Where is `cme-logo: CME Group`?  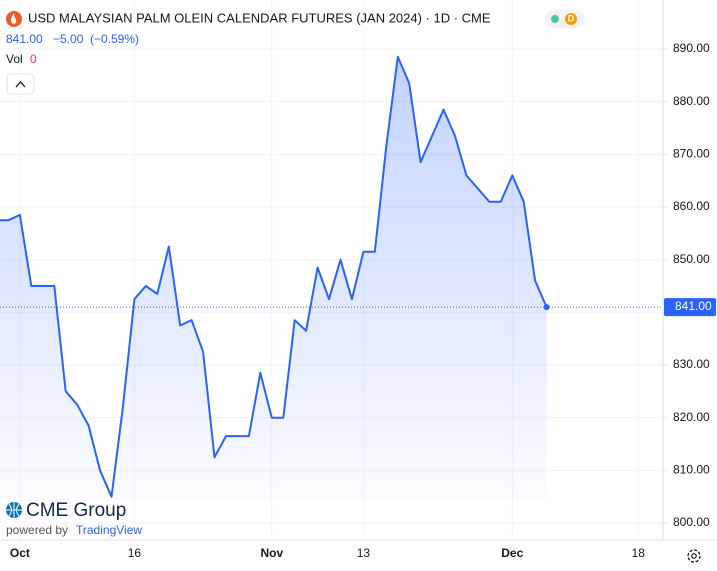 cme-logo: CME Group is located at coordinates (66, 510).